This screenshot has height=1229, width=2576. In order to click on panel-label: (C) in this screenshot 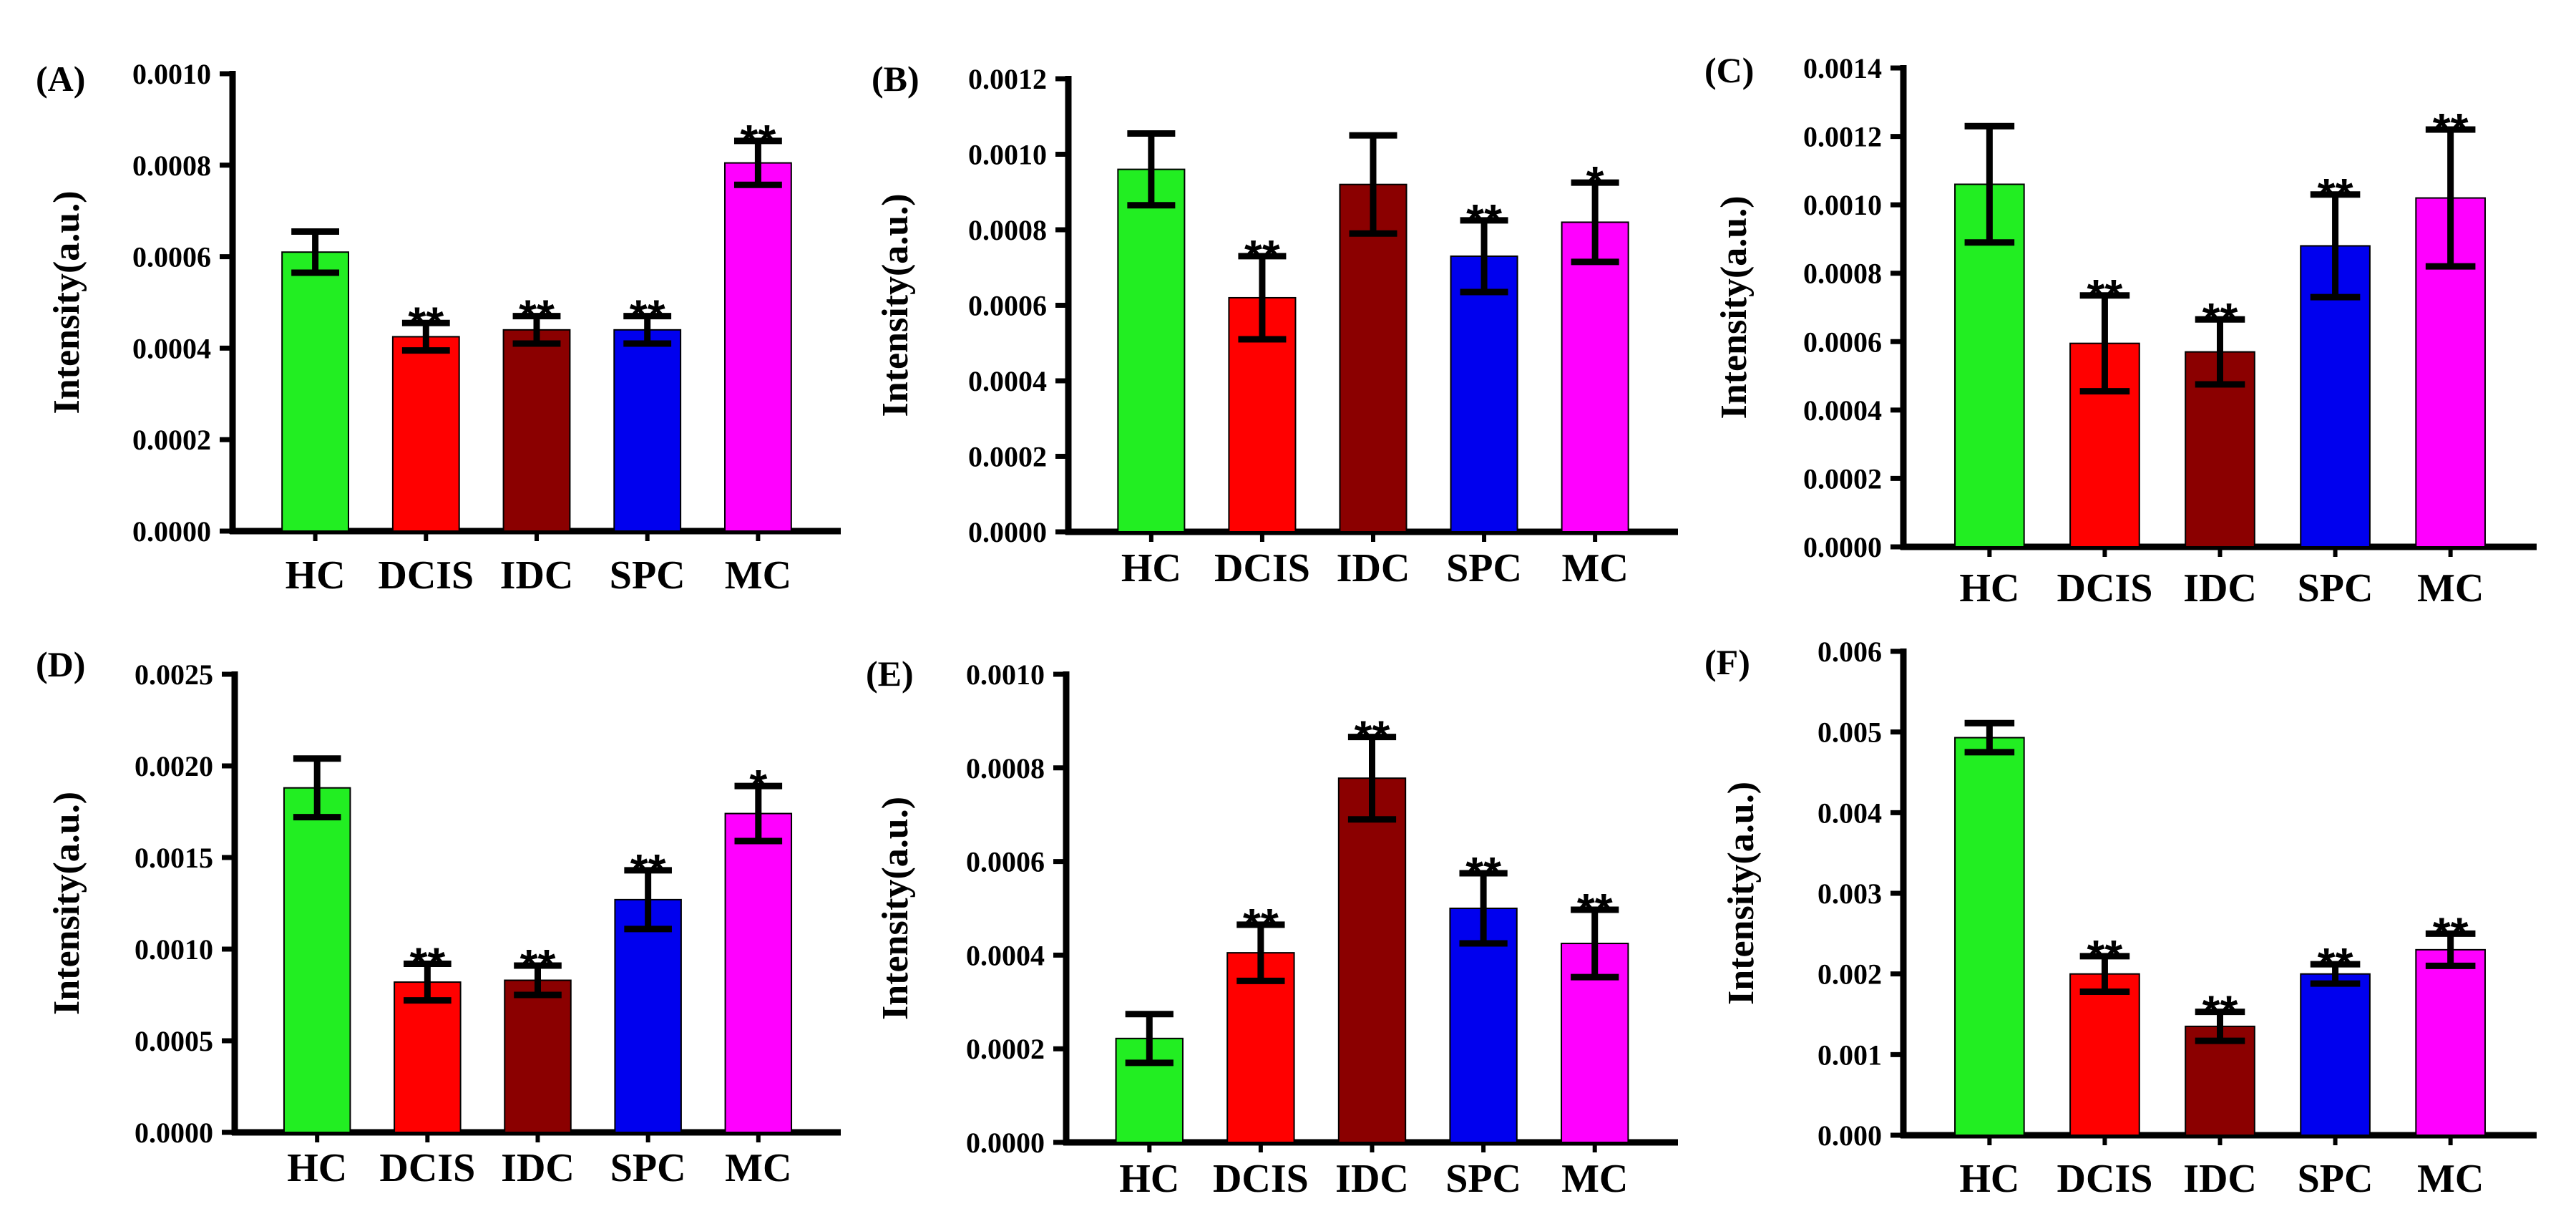, I will do `click(1729, 70)`.